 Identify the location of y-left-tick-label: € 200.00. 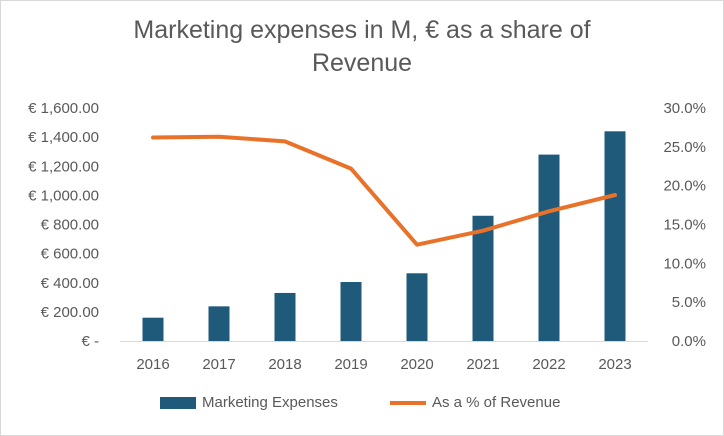
(70, 312).